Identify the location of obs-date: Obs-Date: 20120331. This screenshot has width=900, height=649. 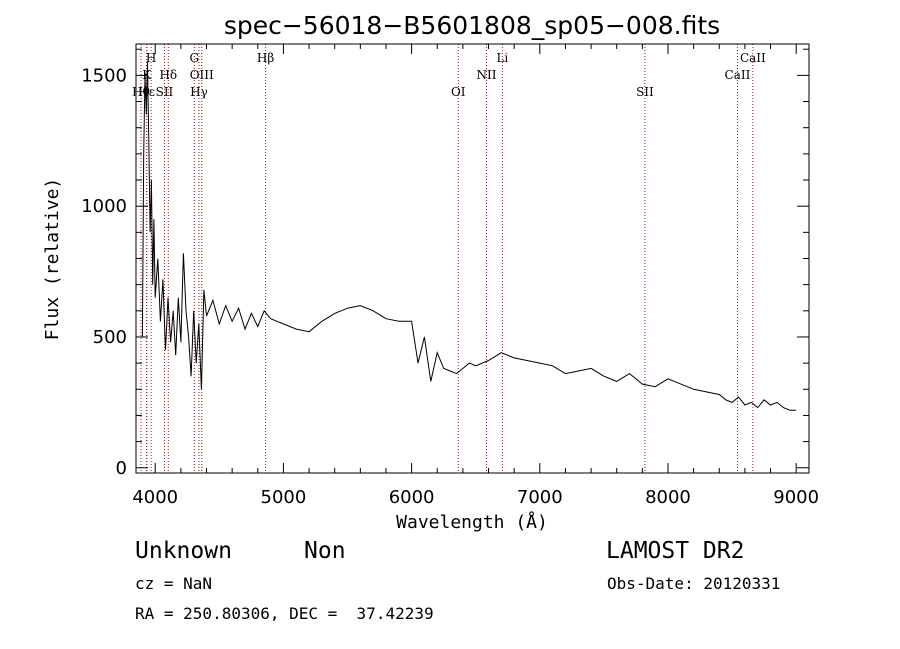
(694, 583).